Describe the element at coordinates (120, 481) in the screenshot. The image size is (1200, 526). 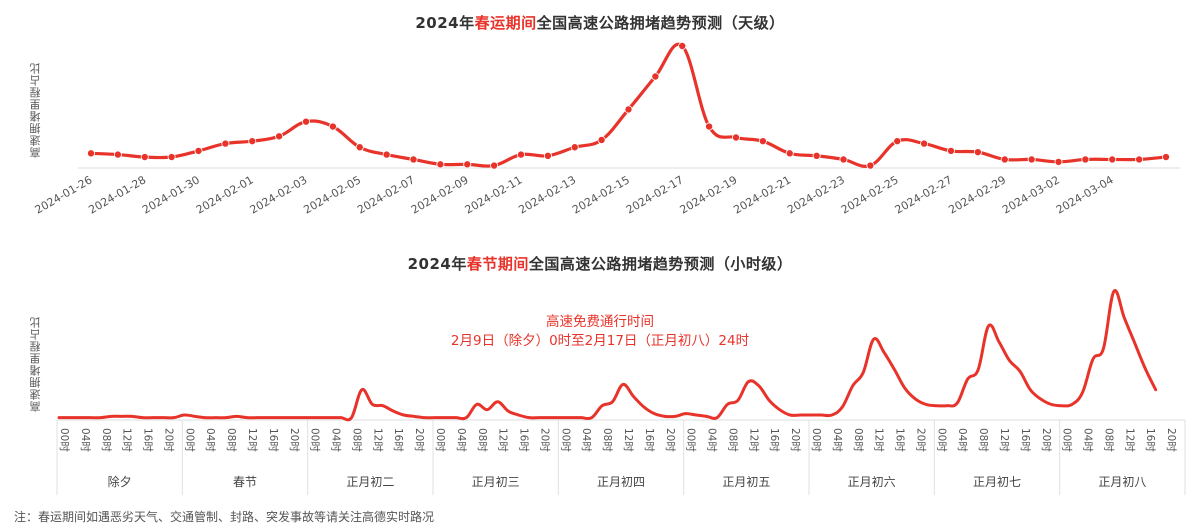
I see `chart2-day-label: 除夕` at that location.